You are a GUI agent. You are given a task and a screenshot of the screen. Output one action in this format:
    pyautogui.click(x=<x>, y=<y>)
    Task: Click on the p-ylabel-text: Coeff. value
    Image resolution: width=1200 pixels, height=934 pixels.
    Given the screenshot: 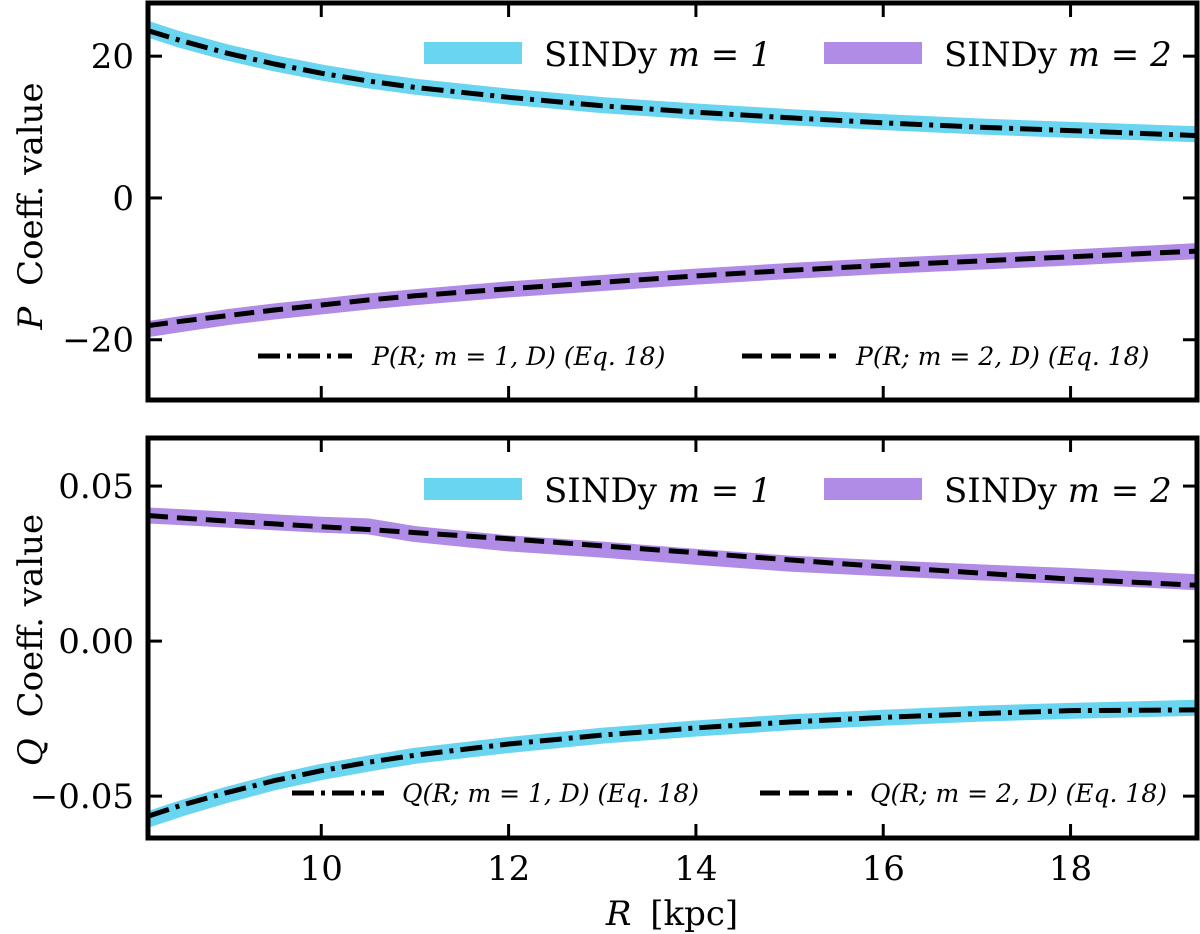 What is the action you would take?
    pyautogui.click(x=31, y=184)
    